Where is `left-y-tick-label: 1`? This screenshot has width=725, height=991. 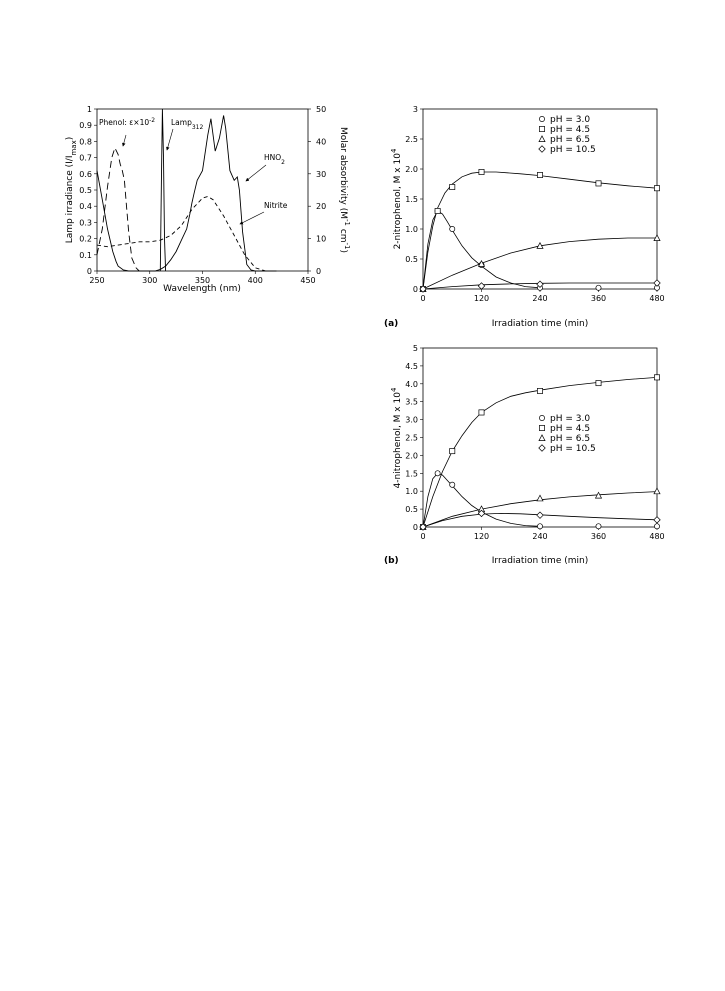 left-y-tick-label: 1 is located at coordinates (89, 109).